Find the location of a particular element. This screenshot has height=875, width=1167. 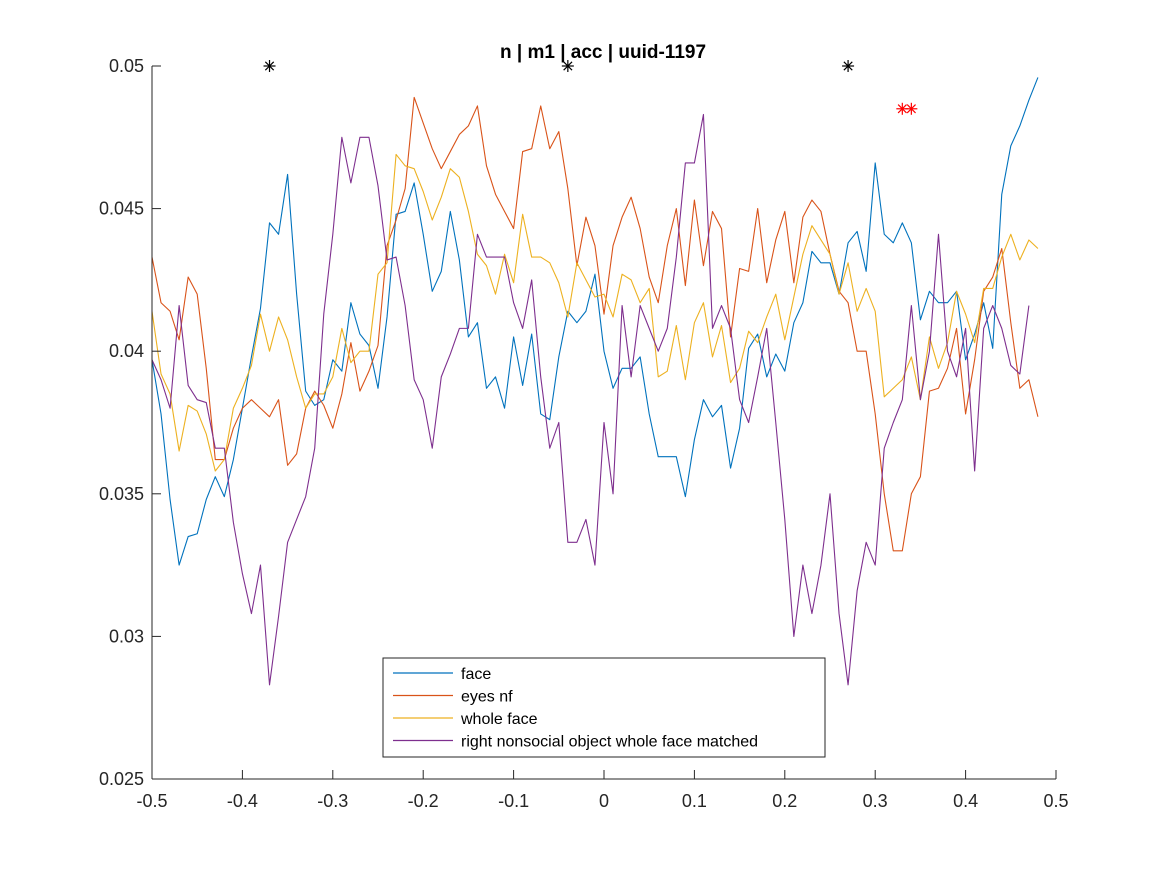

marker-layer is located at coordinates (590, 87).